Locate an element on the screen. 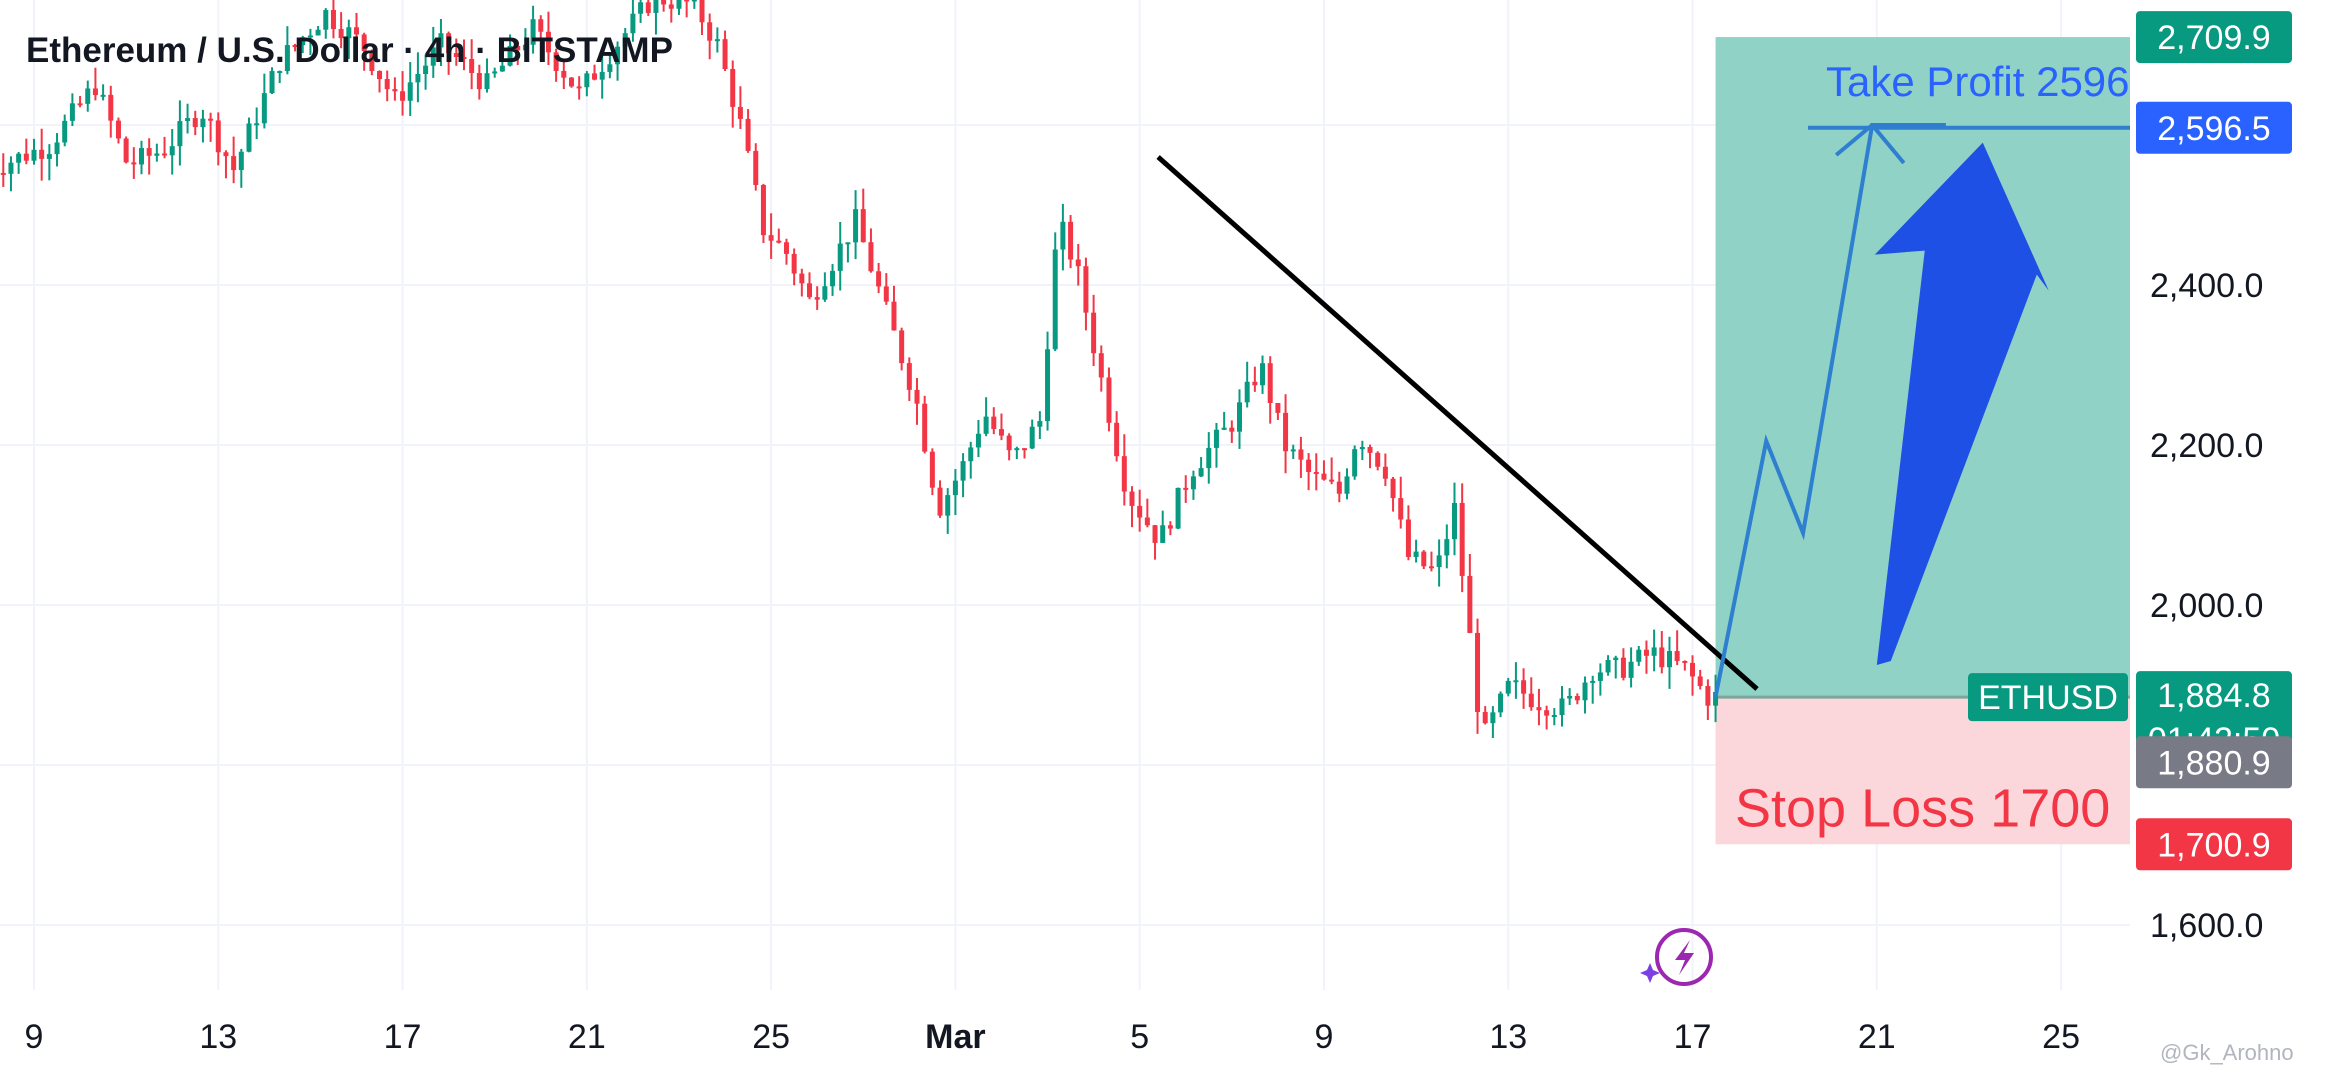 This screenshot has height=1077, width=2328. labels-group: Take Profit 2596 Stop Loss 1700 ETHUSD is located at coordinates (1932, 448).